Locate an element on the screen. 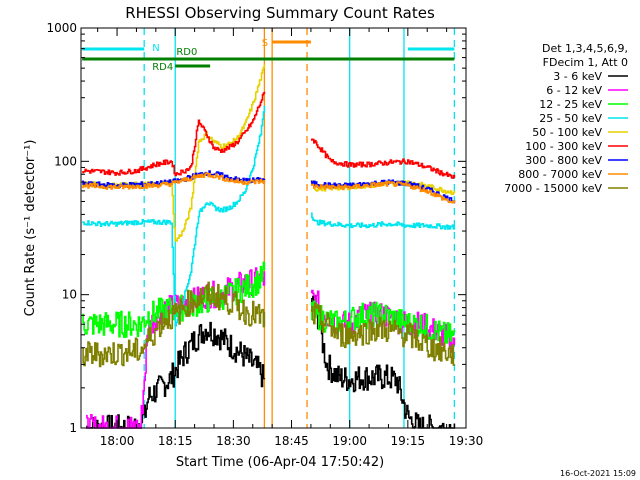  x-tick-label-1: 18:15 is located at coordinates (175, 441).